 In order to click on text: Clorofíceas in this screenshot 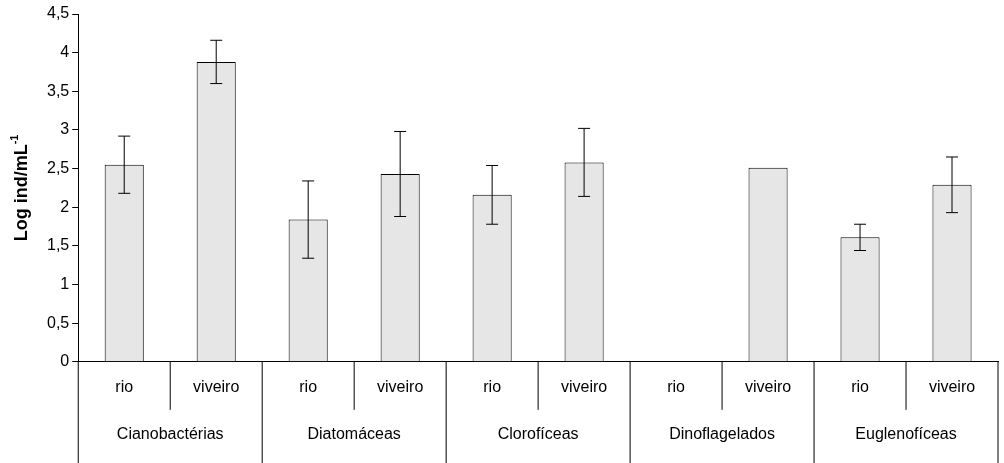, I will do `click(538, 434)`.